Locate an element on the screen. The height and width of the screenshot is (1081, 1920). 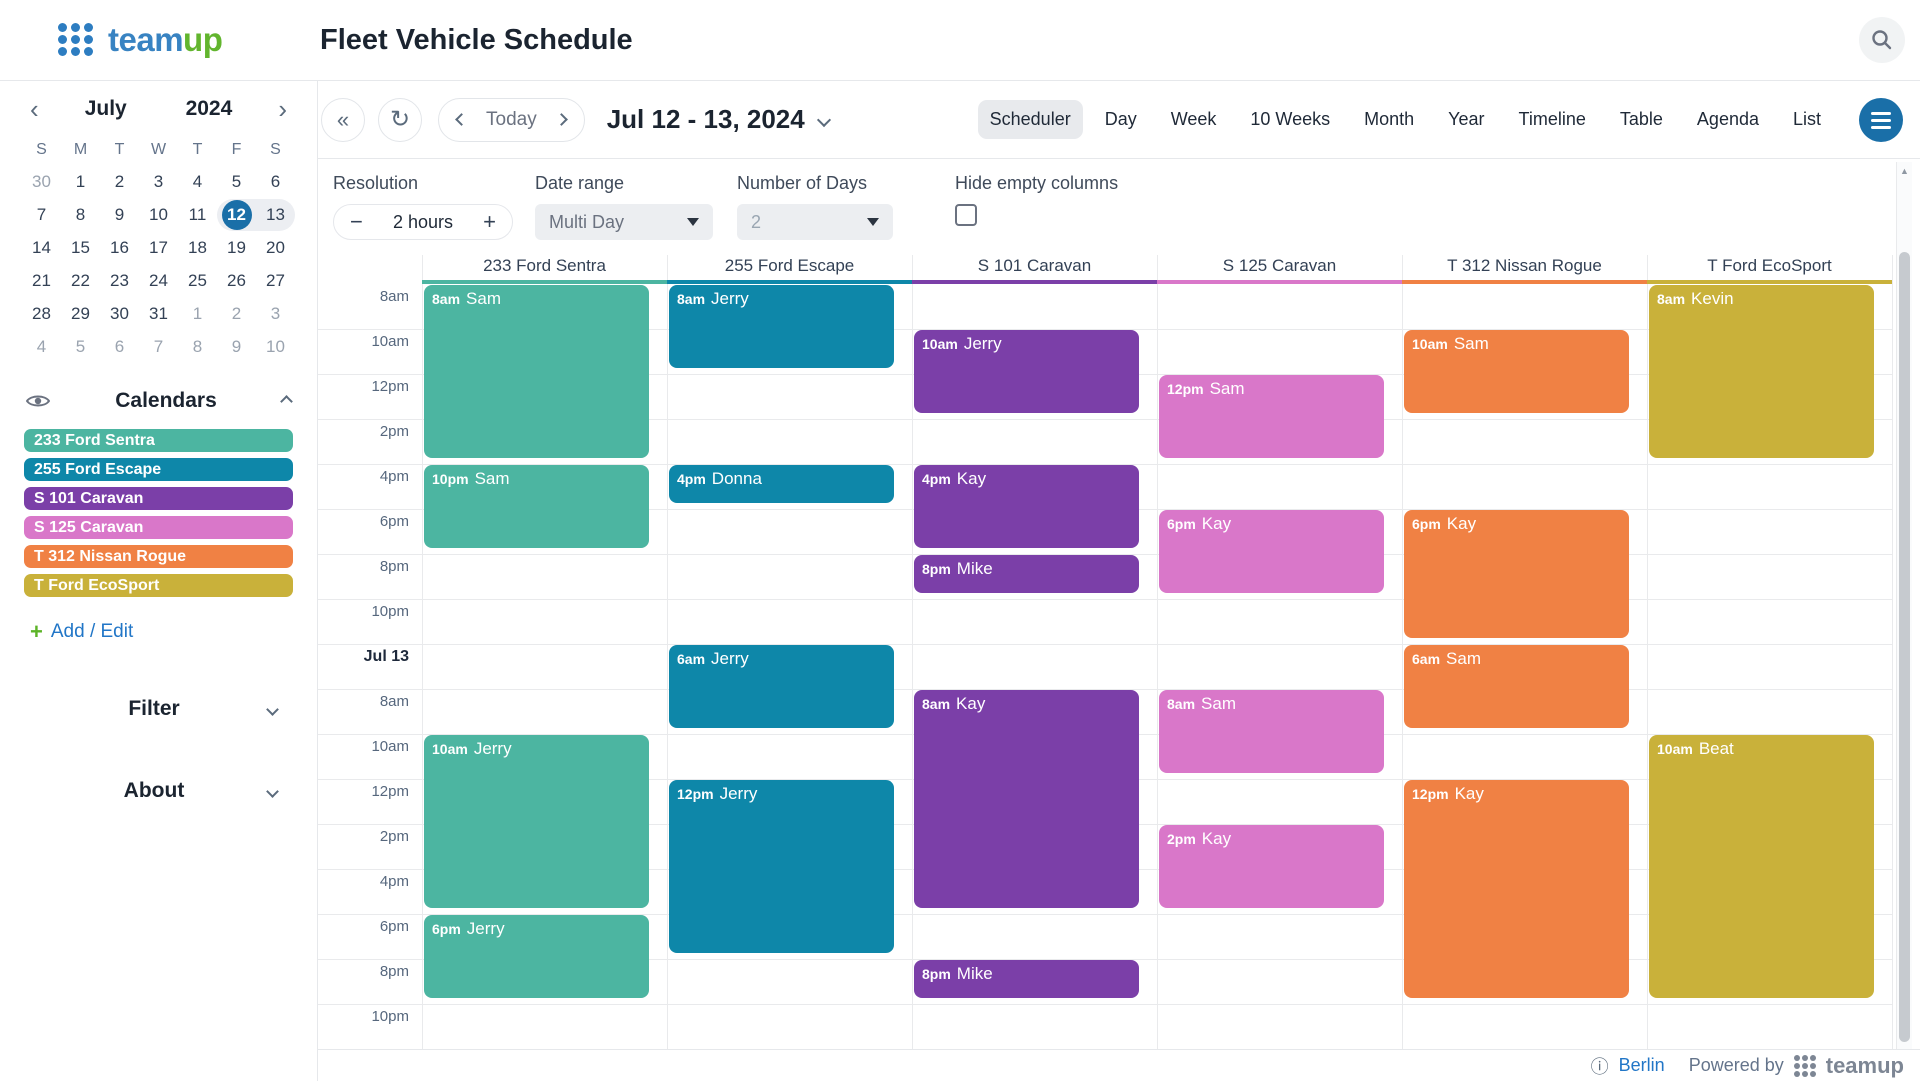
calendar-pill: S 101 Caravan is located at coordinates (158, 498).